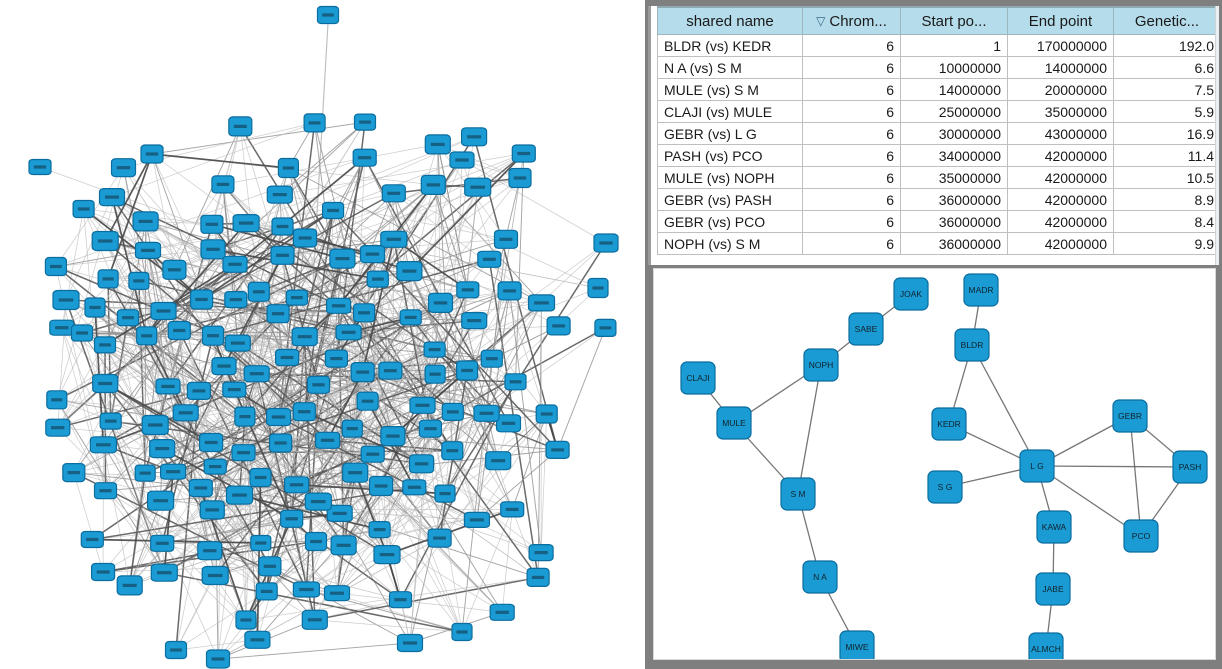 This screenshot has width=1222, height=669. I want to click on table-row: GEBR (vs) PCO 6 36000000 42000000 8.4, so click(938, 221).